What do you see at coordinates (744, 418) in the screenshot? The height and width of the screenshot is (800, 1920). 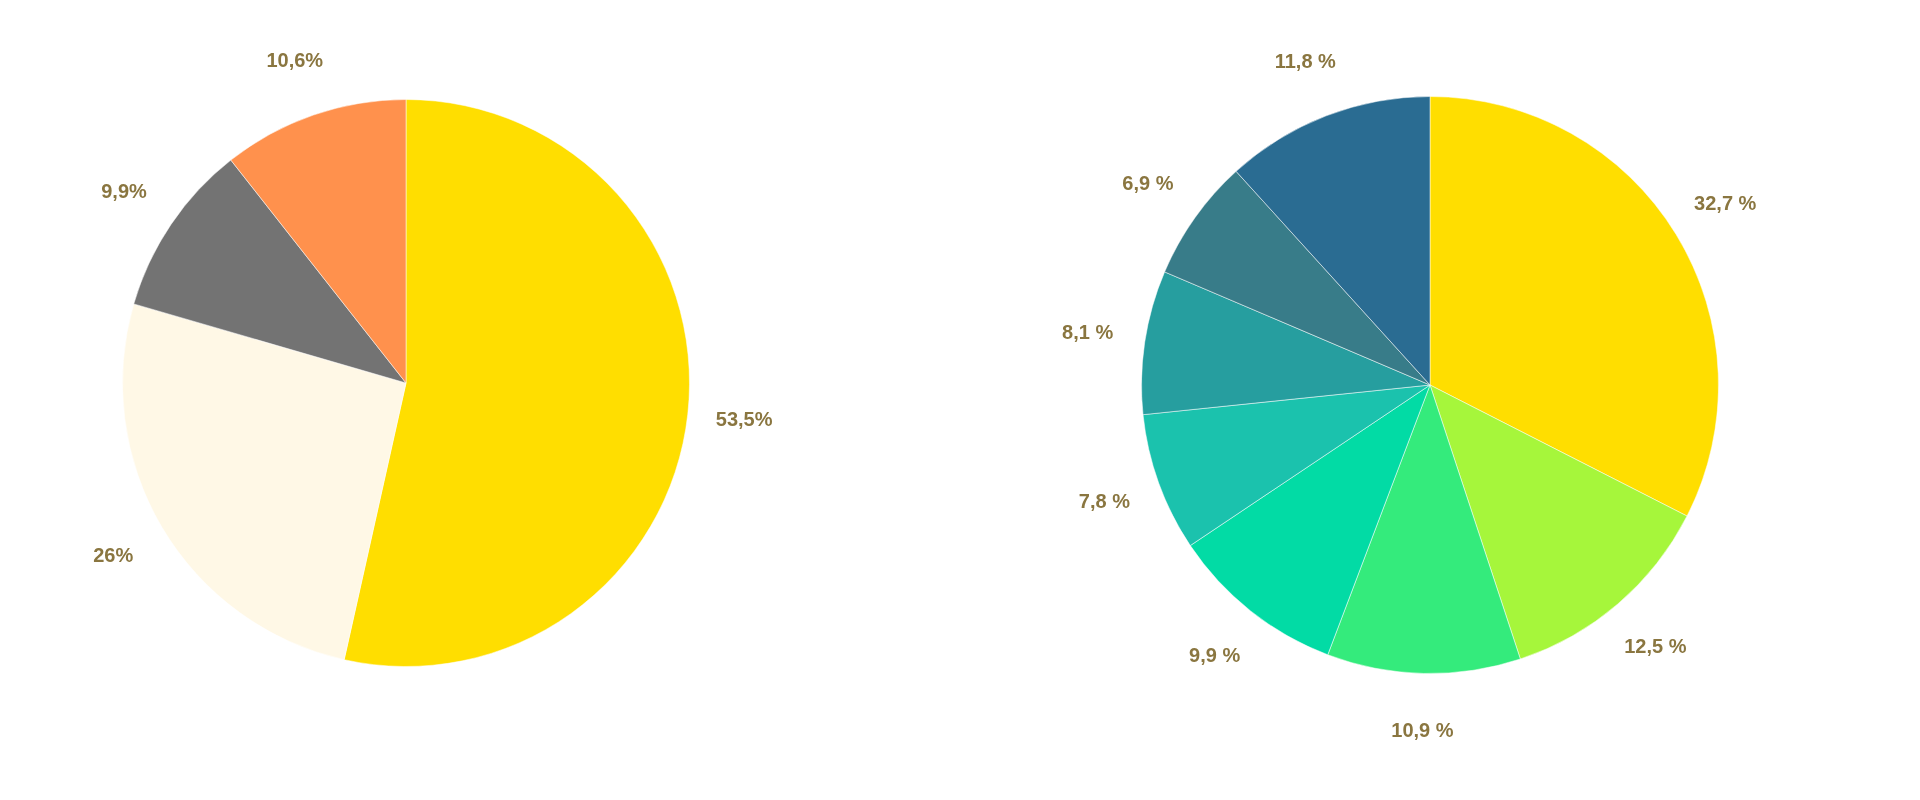 I see `data-label: 53,5%` at bounding box center [744, 418].